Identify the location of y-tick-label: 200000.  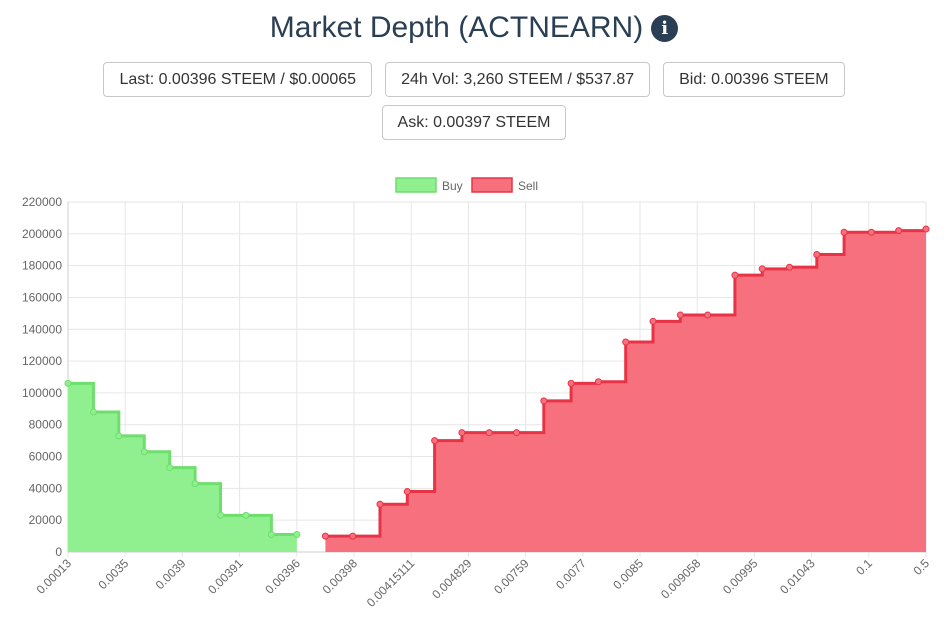
(42, 234).